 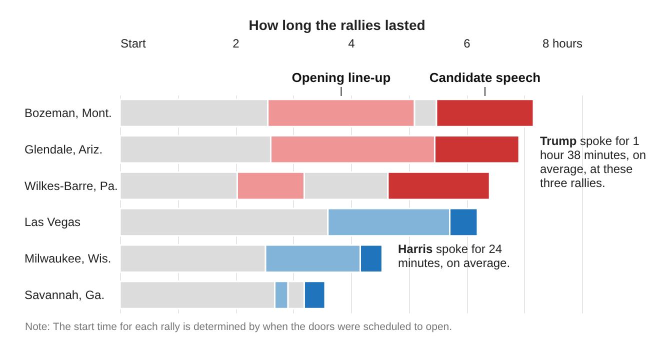 I want to click on x-tick-label: 8 hours, so click(x=562, y=43).